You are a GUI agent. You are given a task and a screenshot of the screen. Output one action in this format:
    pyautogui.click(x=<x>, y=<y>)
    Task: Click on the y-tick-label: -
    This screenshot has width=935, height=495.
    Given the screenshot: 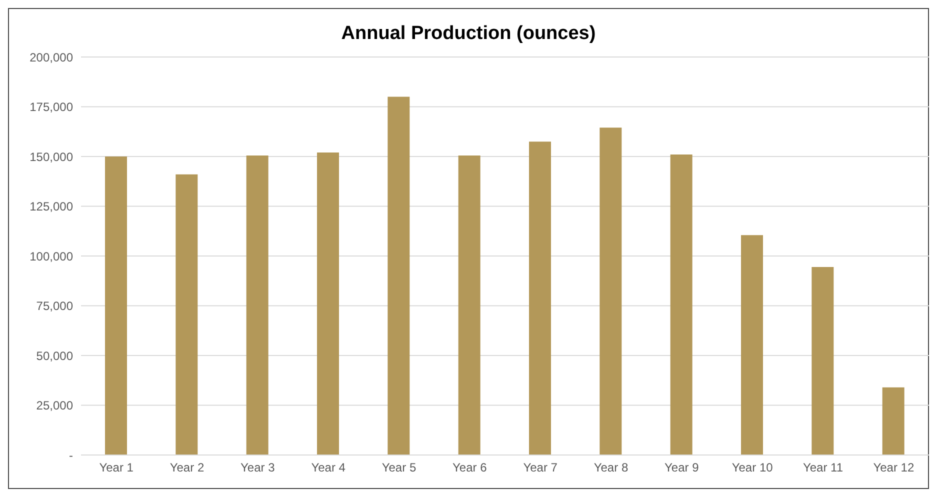 What is the action you would take?
    pyautogui.click(x=71, y=455)
    